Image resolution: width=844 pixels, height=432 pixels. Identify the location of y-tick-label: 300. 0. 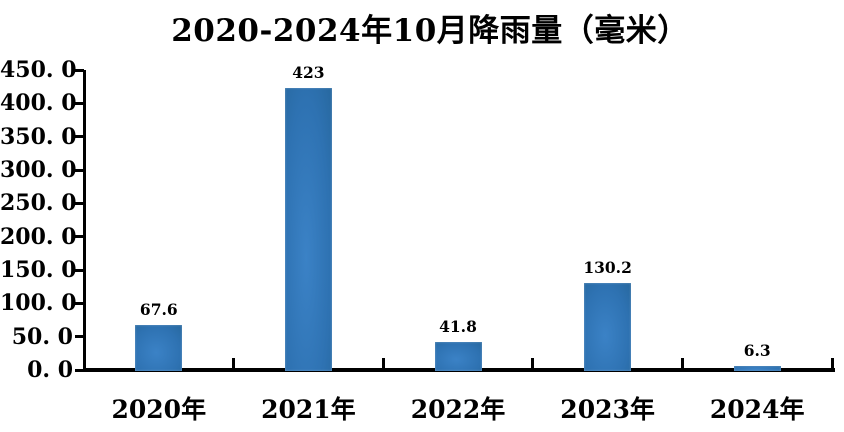
(38, 170).